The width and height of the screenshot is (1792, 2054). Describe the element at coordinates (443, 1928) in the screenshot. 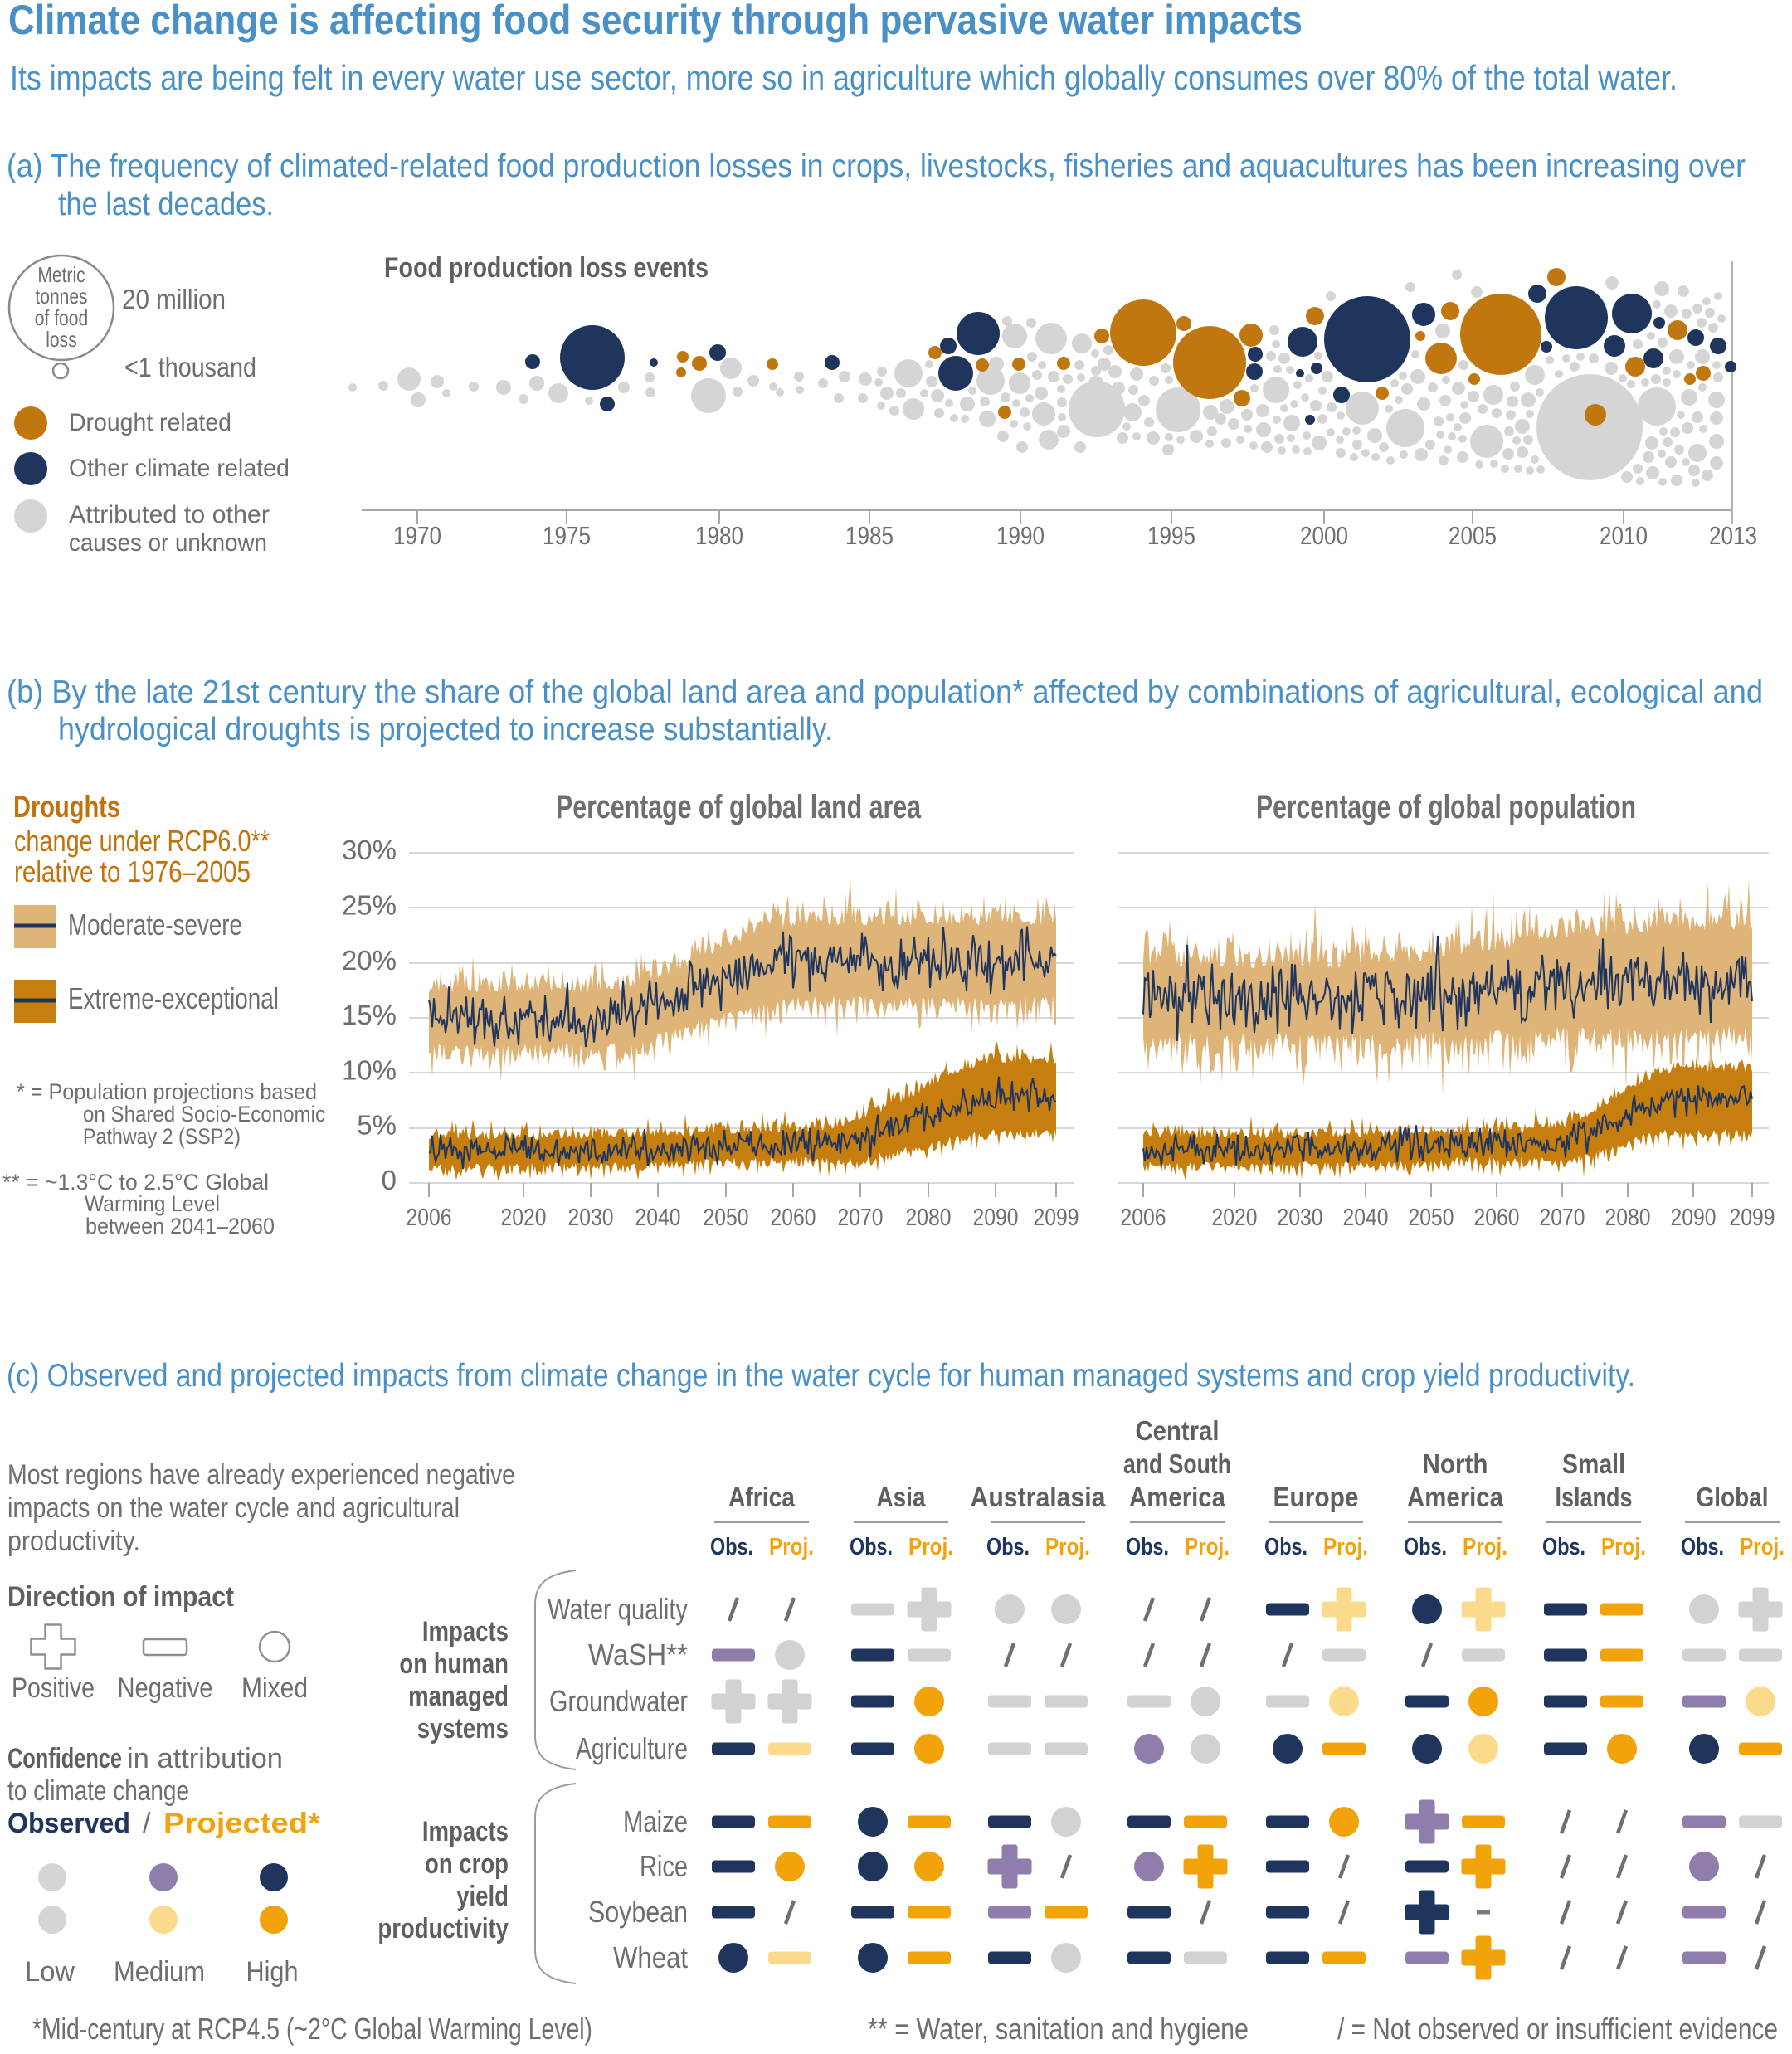

I see `svg-text: productivity` at that location.